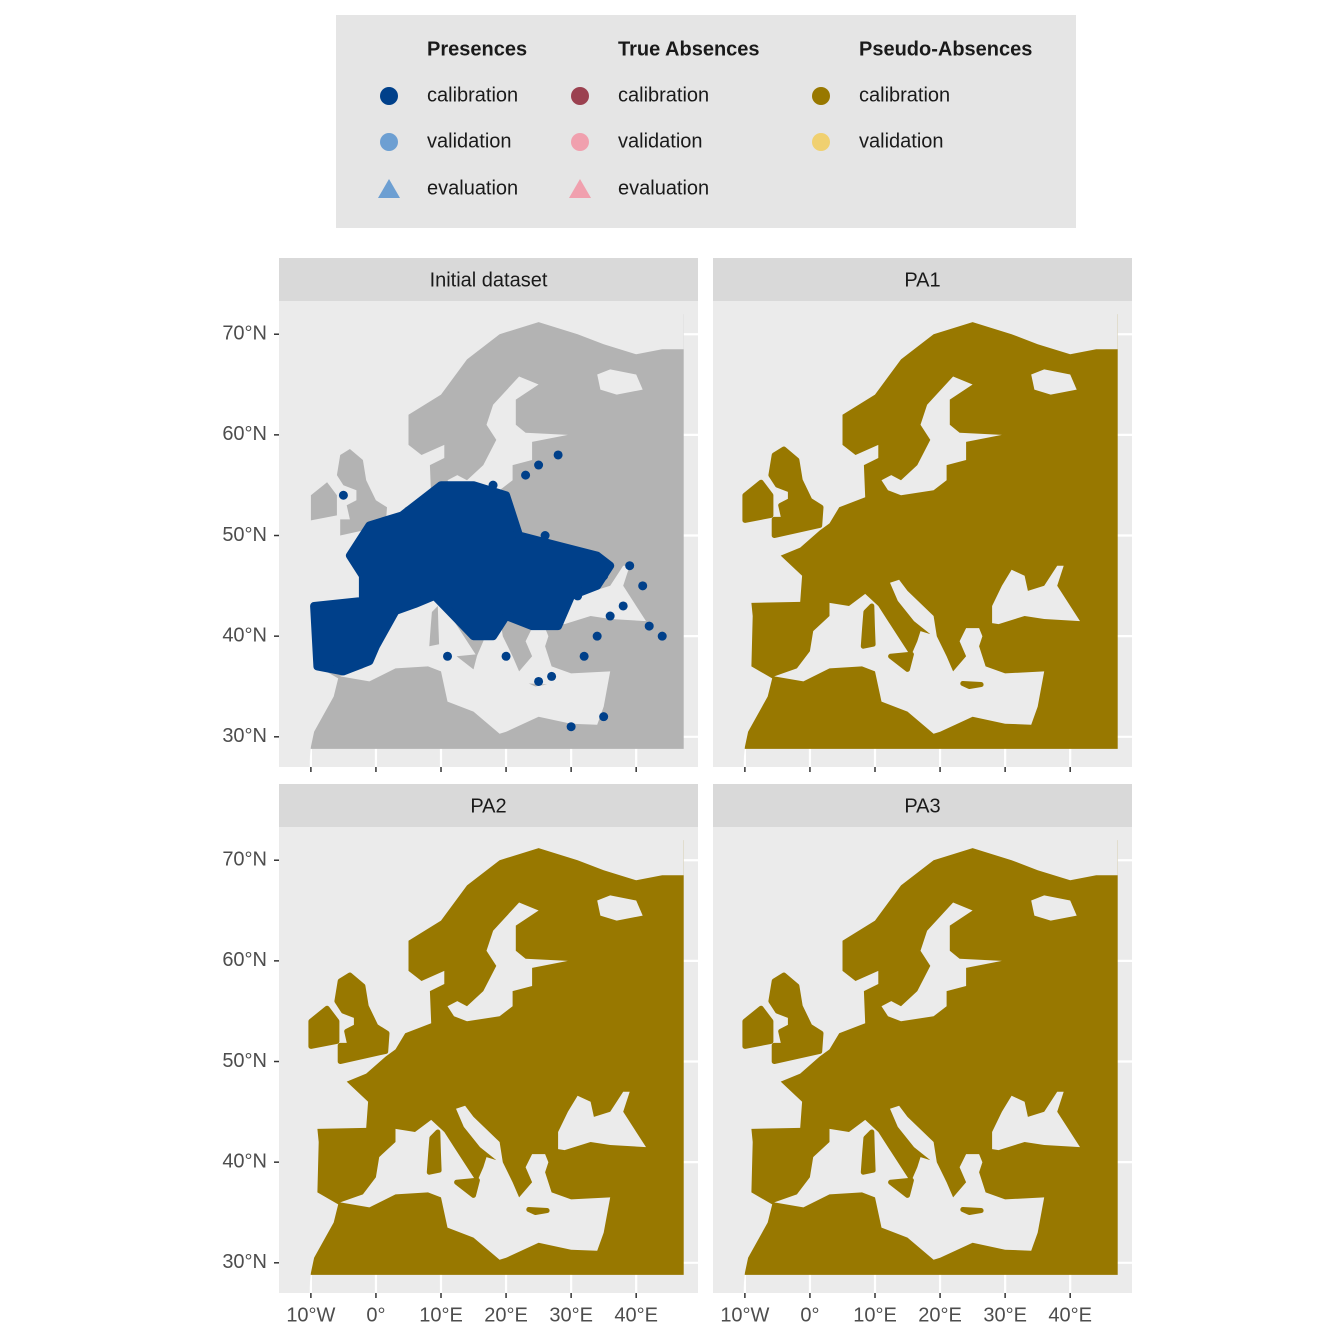 This screenshot has height=1344, width=1344. What do you see at coordinates (477, 49) in the screenshot?
I see `legend-title: Presences` at bounding box center [477, 49].